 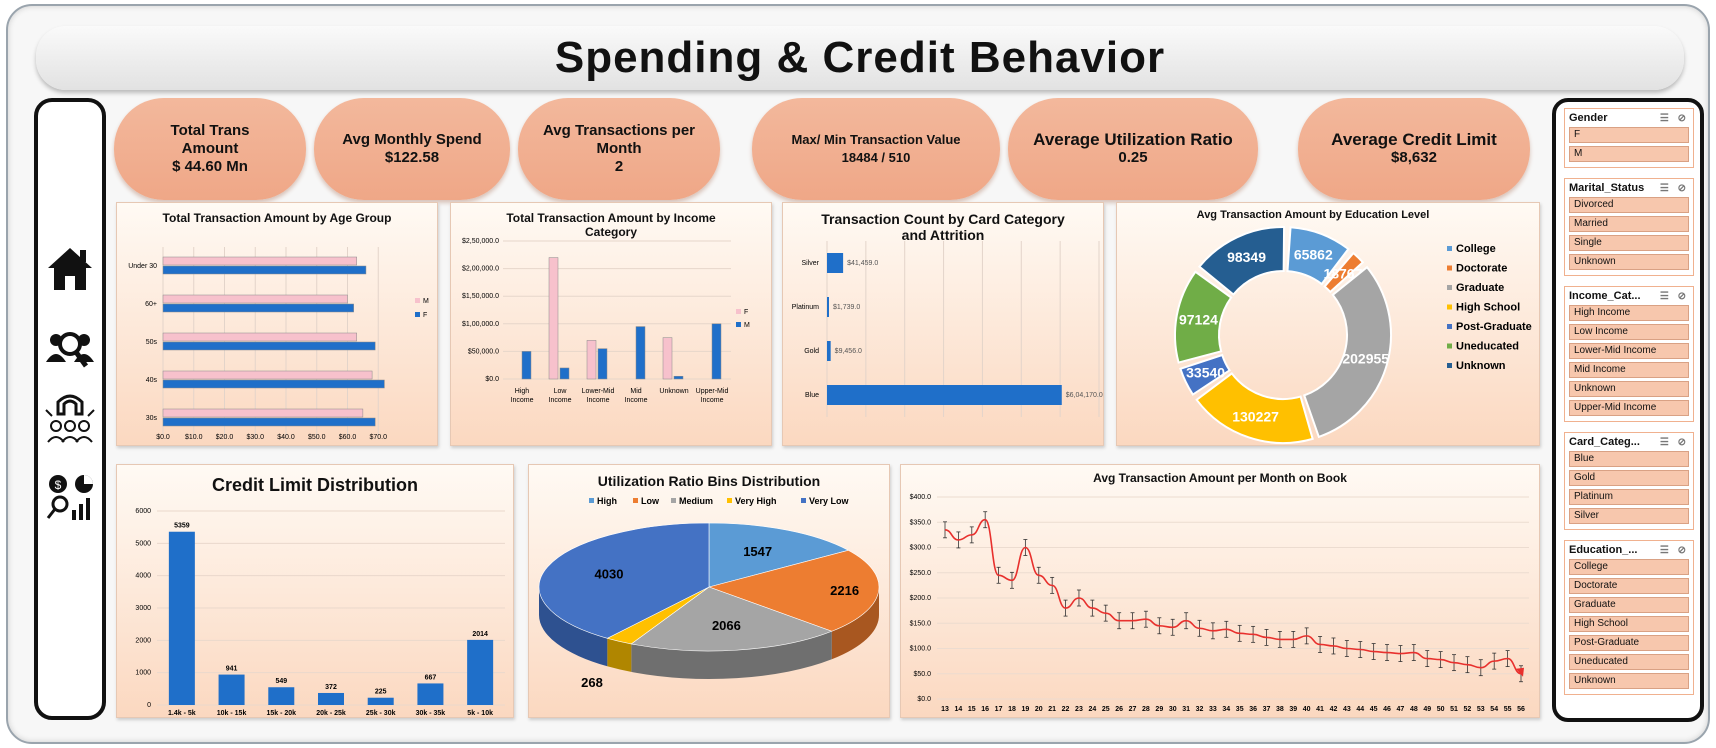 I want to click on x-tick-label: High, so click(x=522, y=391).